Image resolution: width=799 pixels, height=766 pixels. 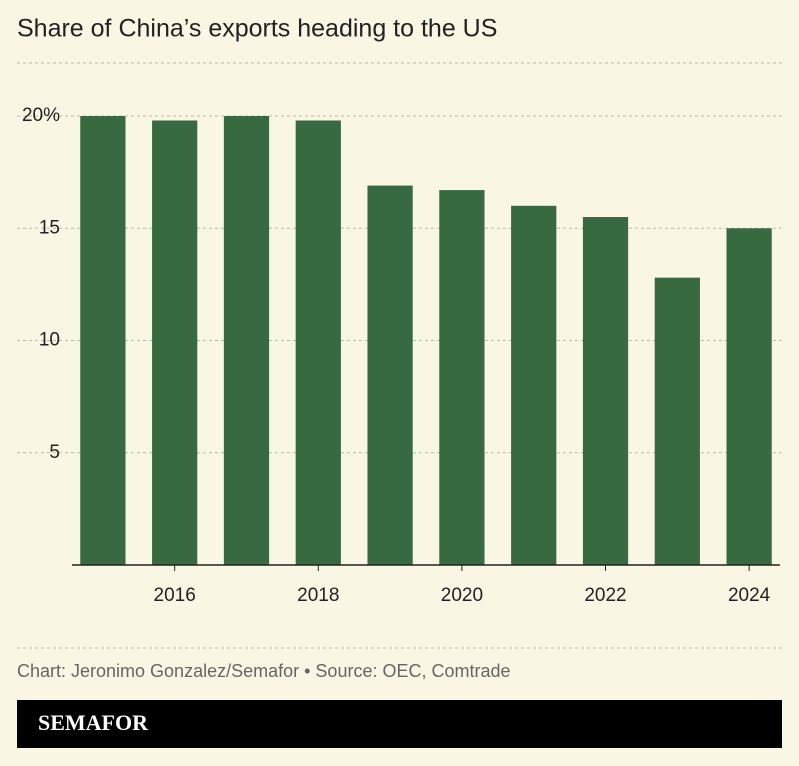 I want to click on y-tick-label: 20%, so click(x=41, y=115).